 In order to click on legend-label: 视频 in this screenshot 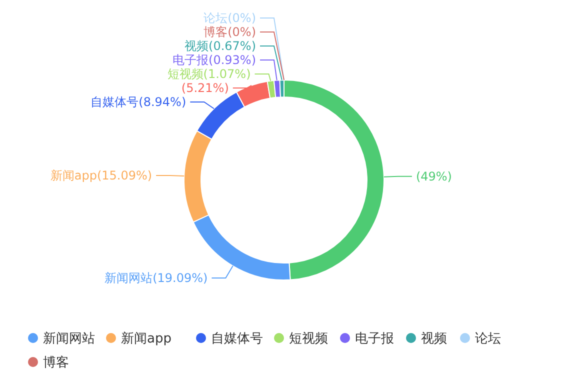, I will do `click(434, 339)`.